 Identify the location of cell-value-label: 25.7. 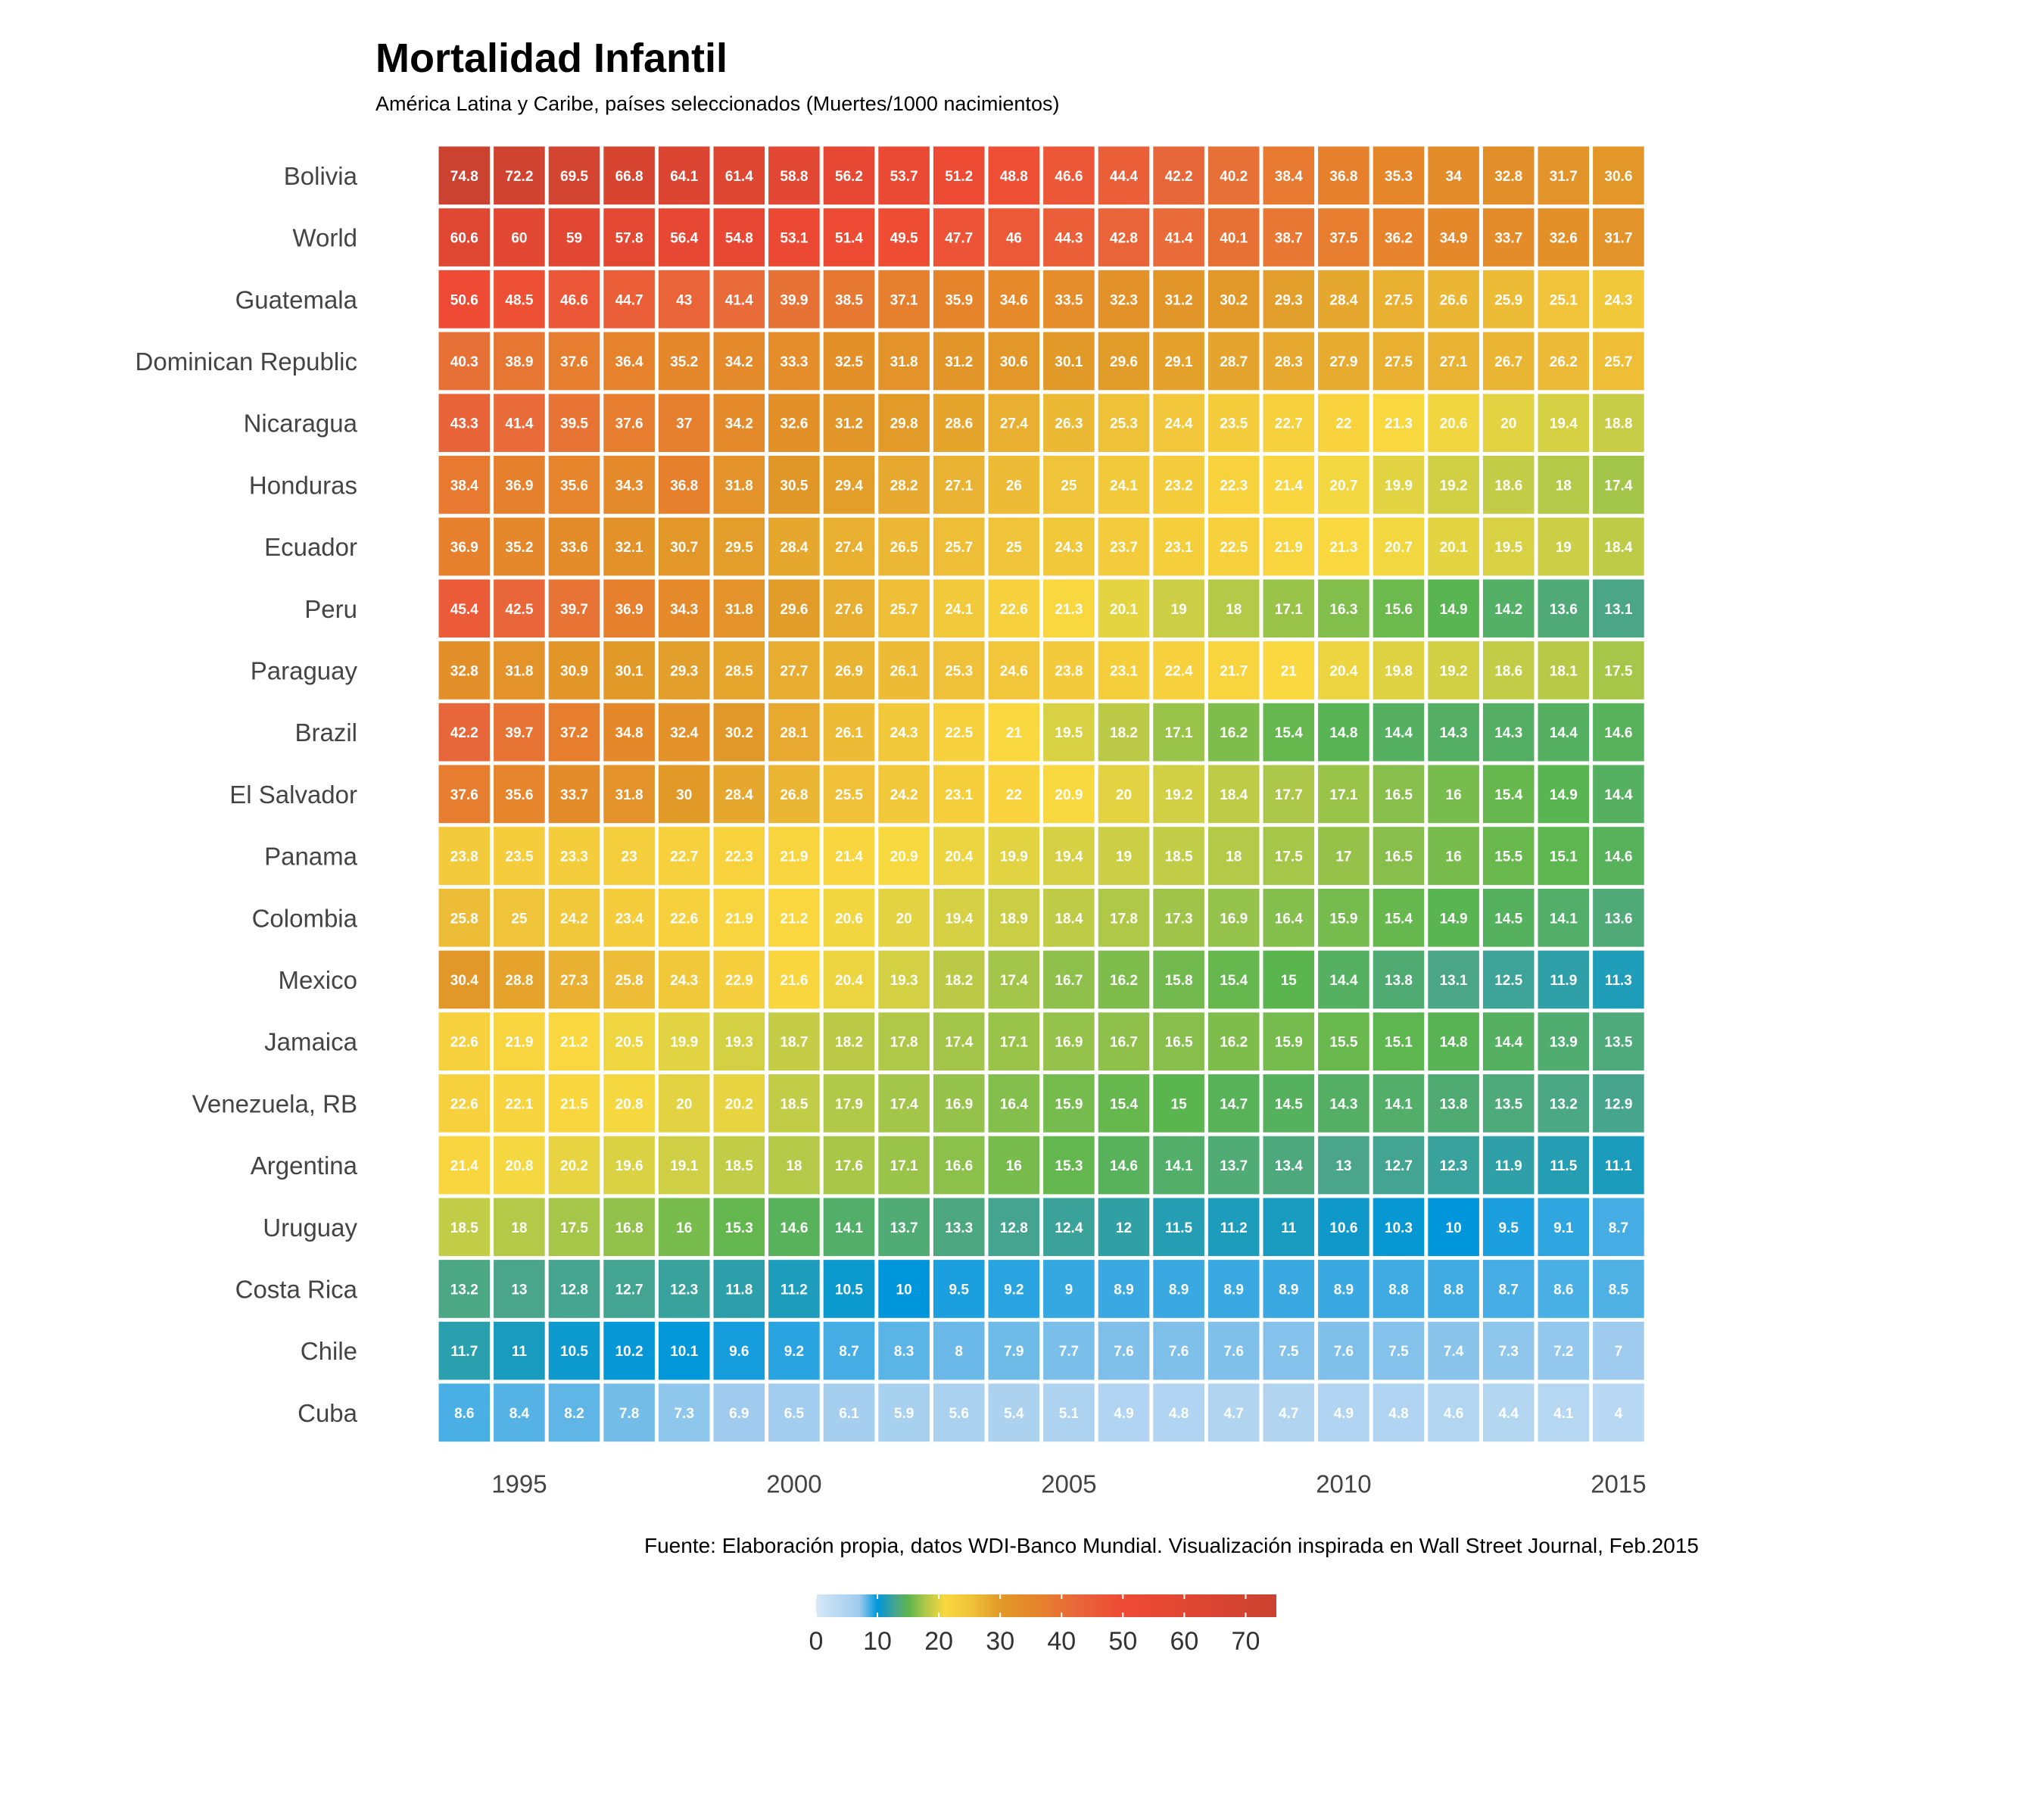
(904, 610).